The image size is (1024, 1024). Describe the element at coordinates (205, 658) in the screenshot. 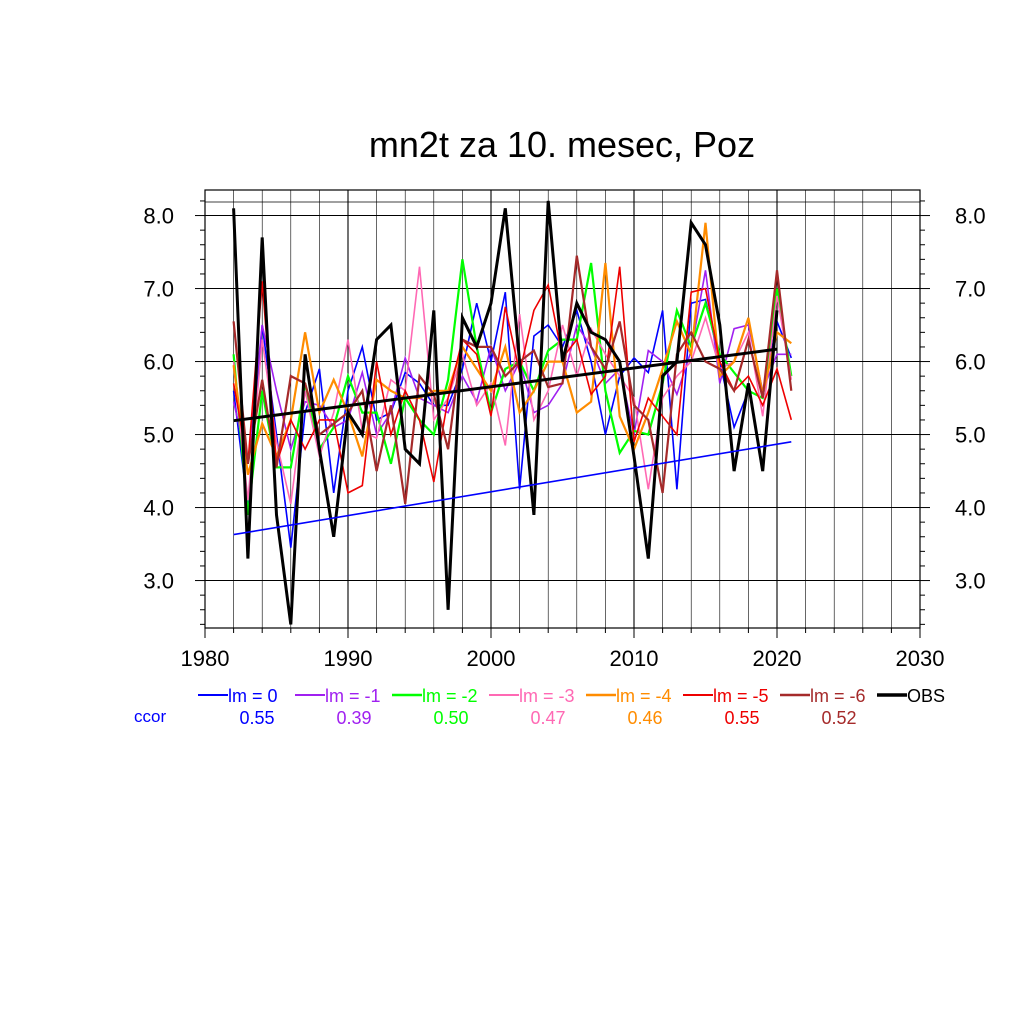

I see `x-tick-label: 1980` at that location.